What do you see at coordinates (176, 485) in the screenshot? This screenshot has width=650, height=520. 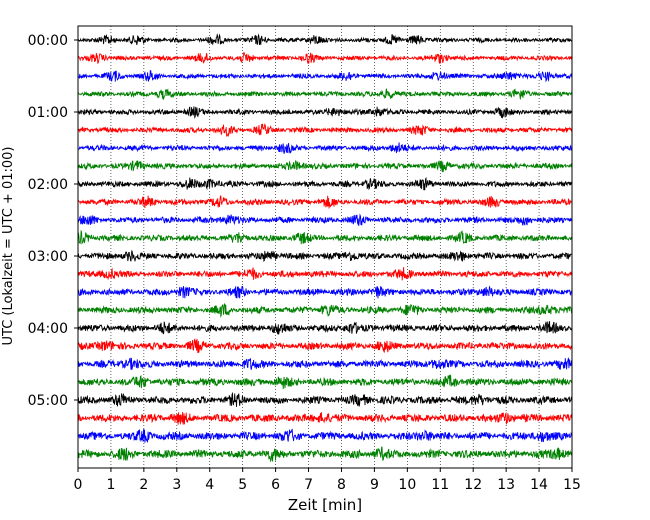 I see `x-tick-label: 3` at bounding box center [176, 485].